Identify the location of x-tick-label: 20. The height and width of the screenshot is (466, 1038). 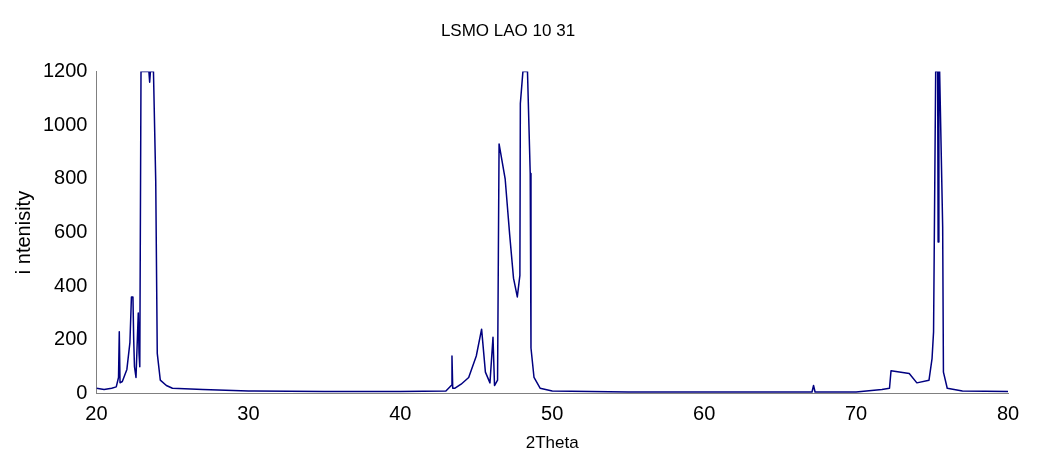
(96, 413).